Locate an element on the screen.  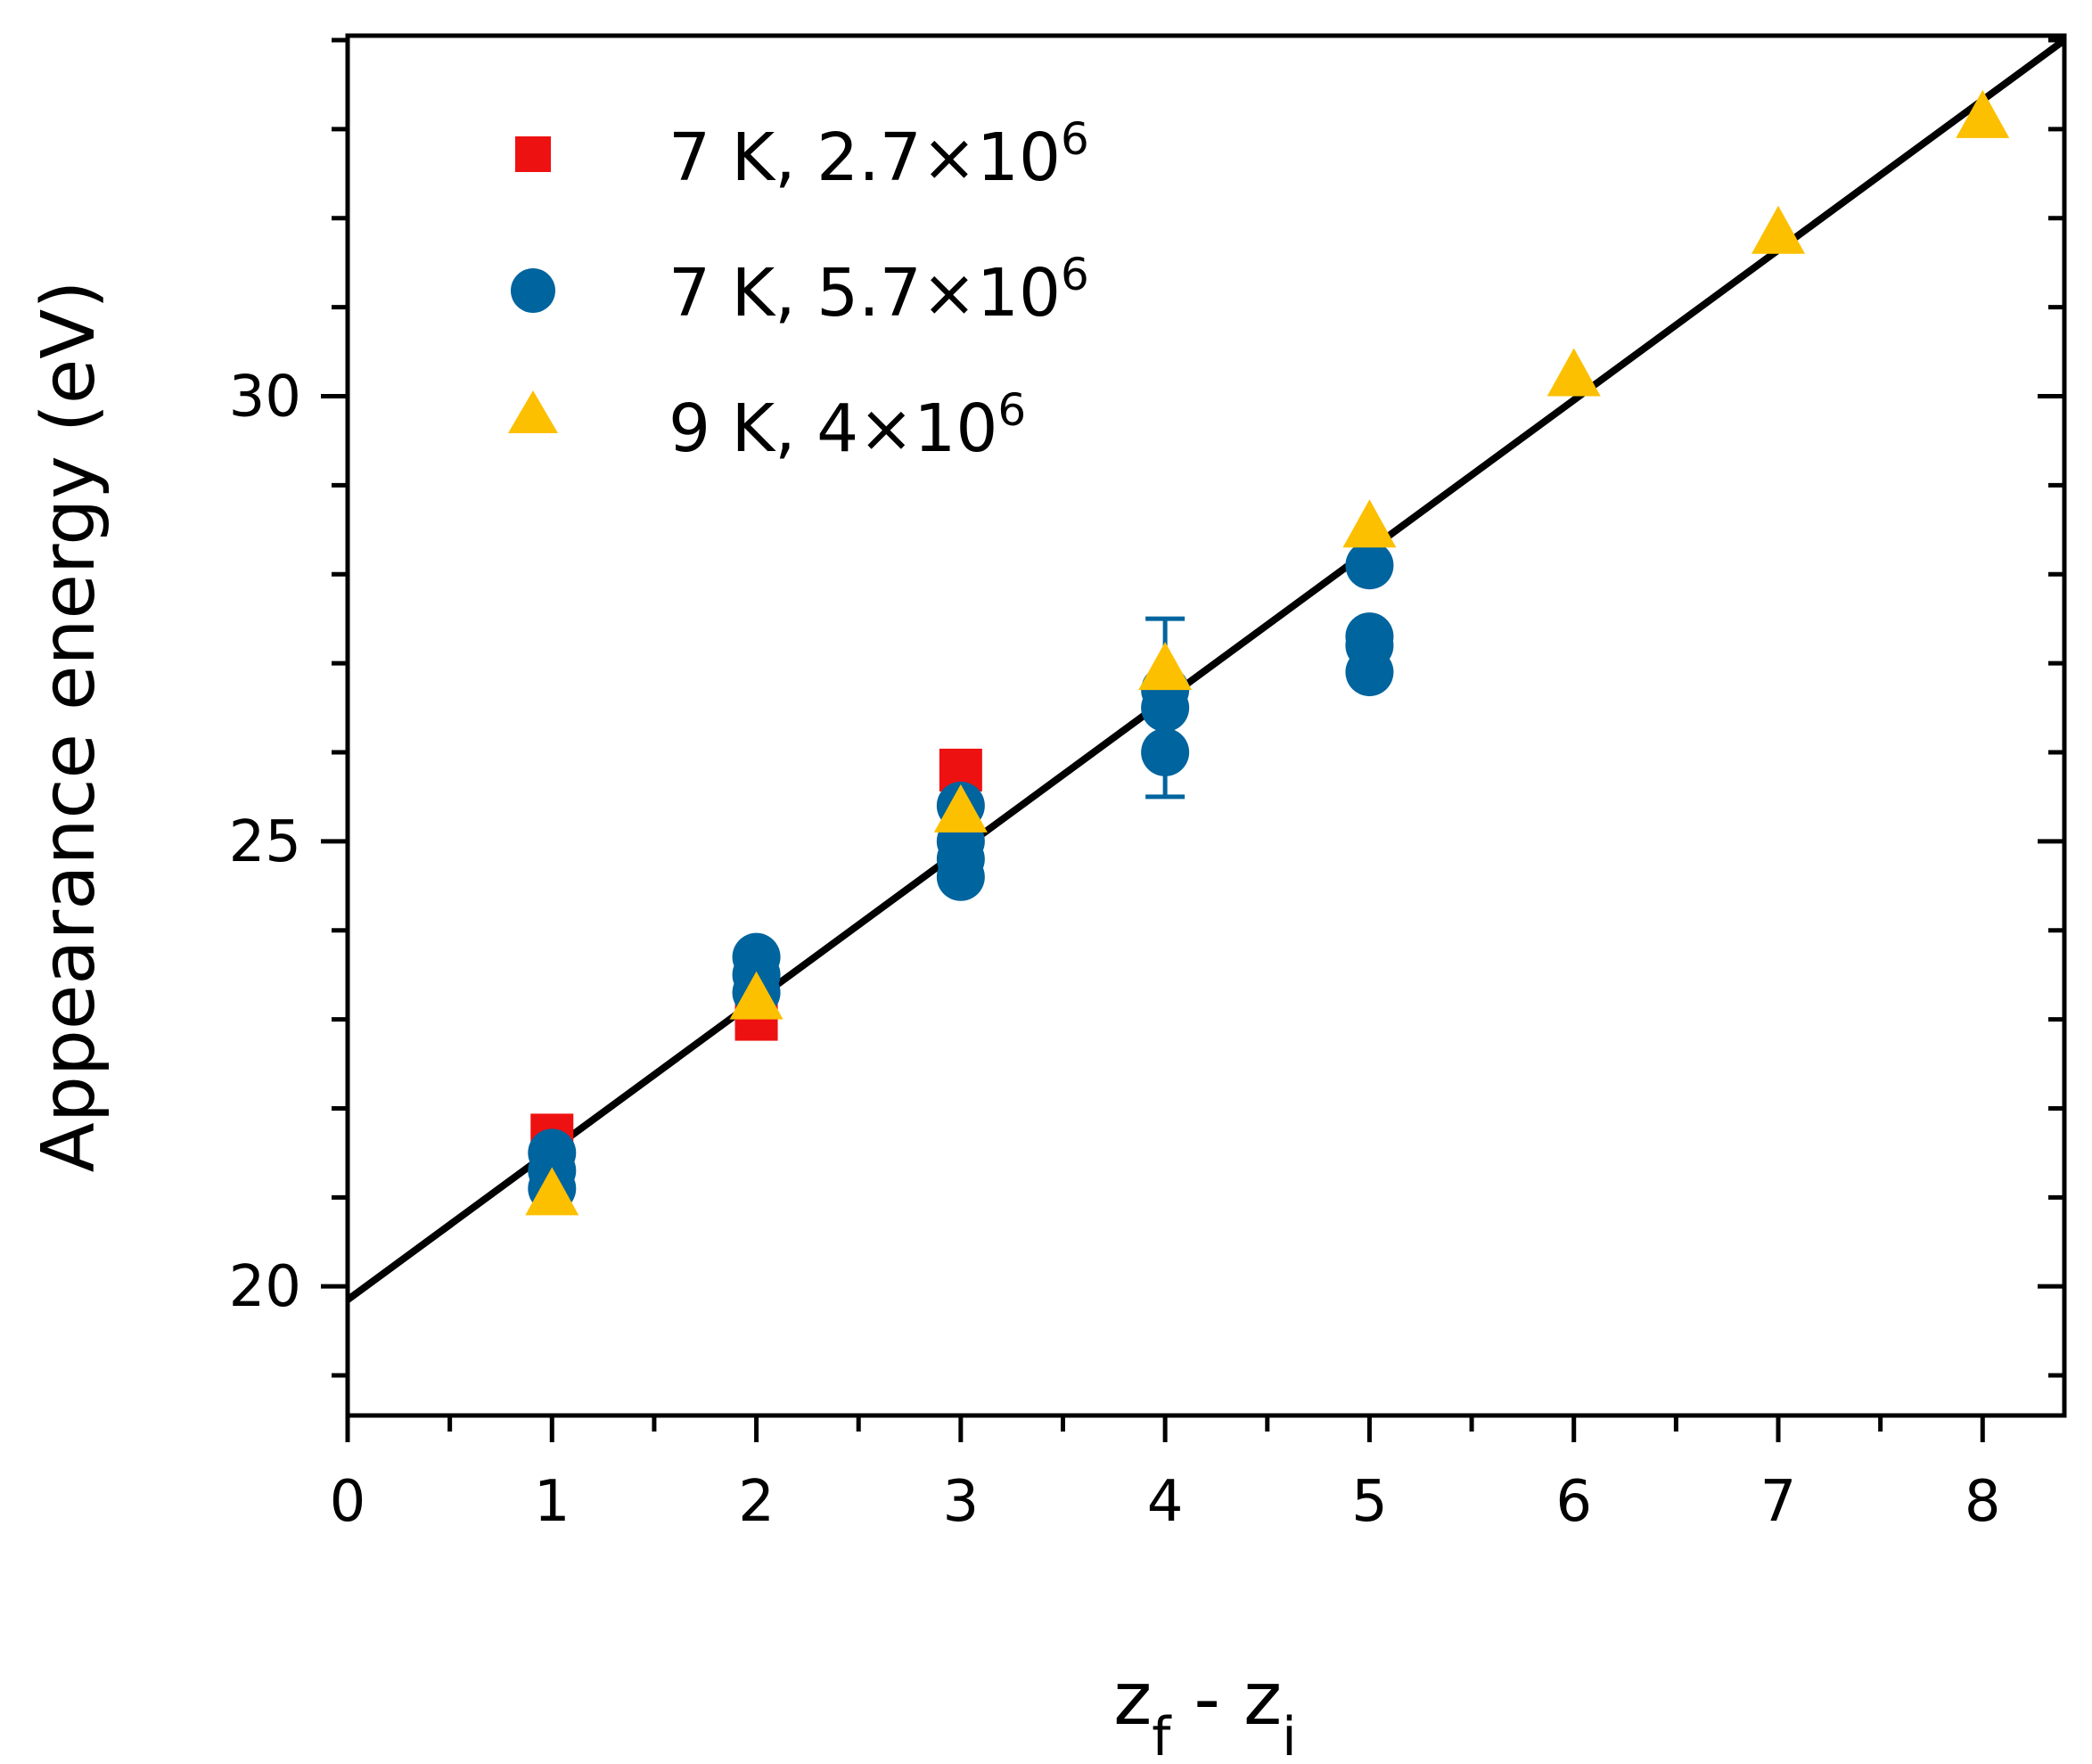
x-tick-label: 7 is located at coordinates (1778, 1502).